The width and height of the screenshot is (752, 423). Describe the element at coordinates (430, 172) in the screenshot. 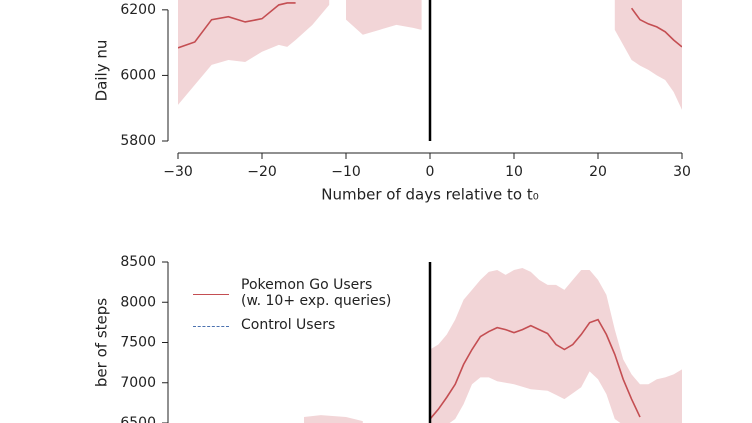

I see `x-tick-label: 0` at that location.